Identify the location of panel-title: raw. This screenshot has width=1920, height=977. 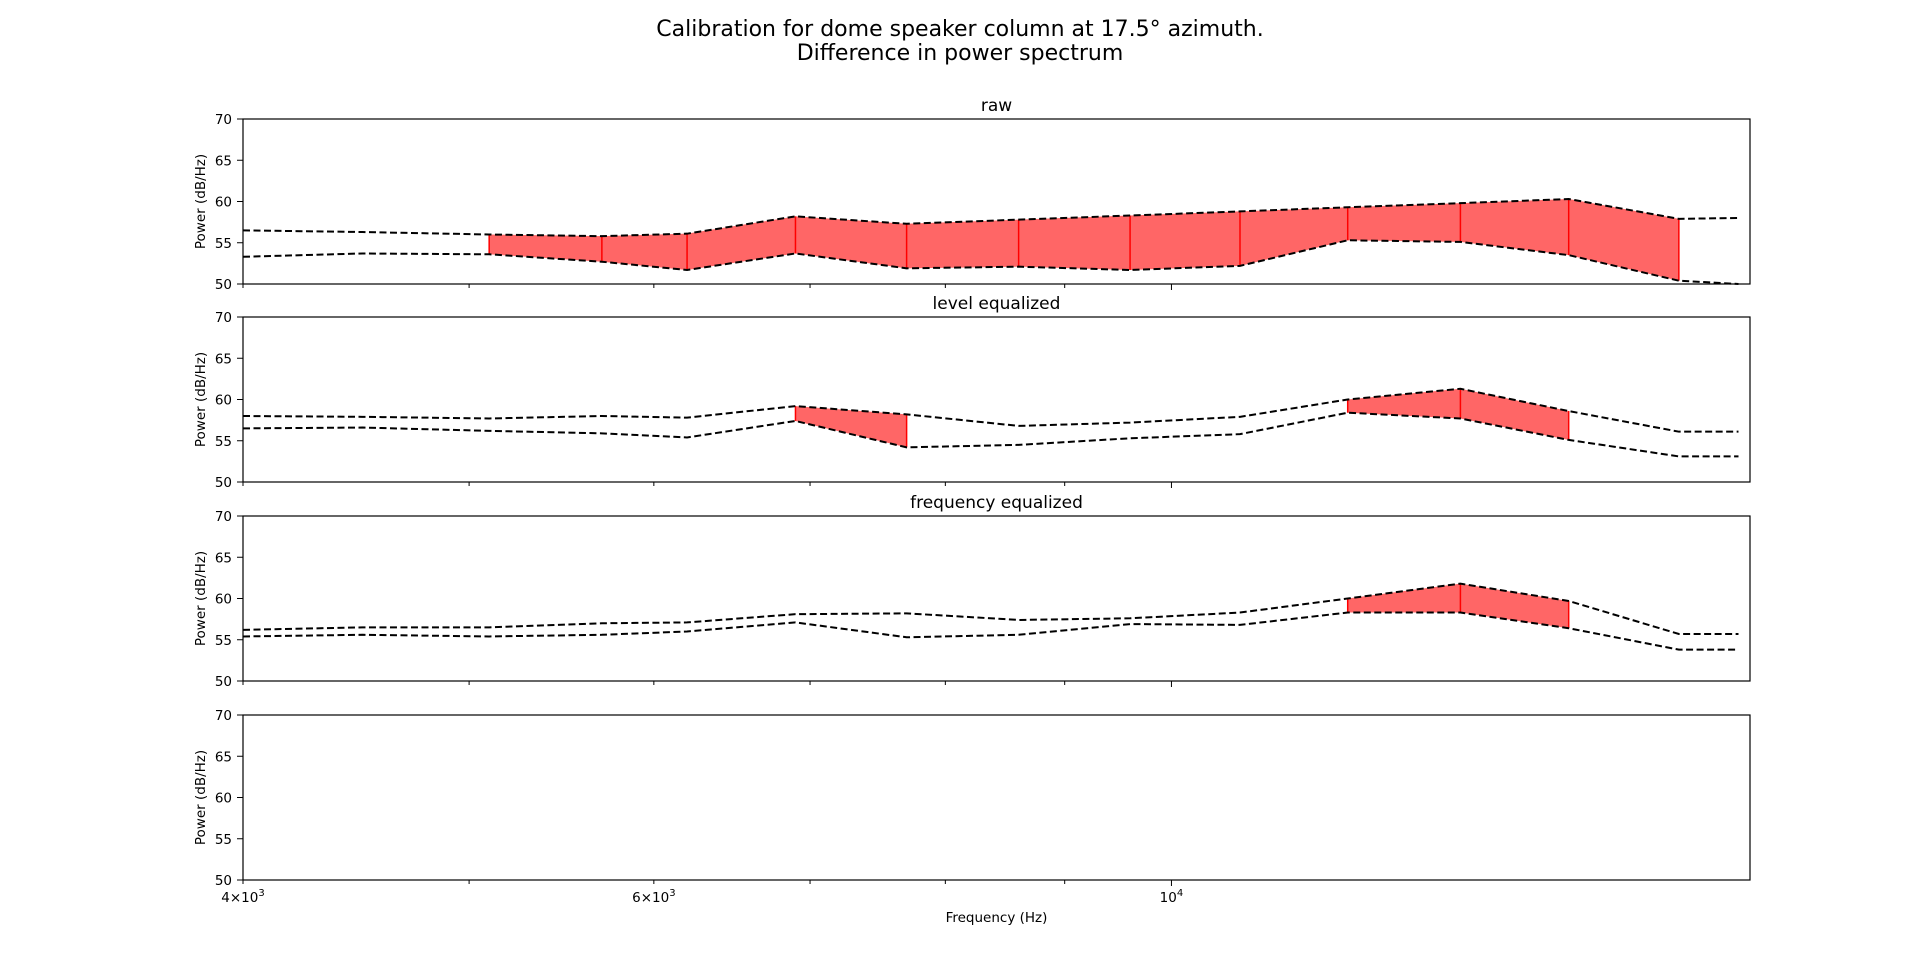
(996, 106).